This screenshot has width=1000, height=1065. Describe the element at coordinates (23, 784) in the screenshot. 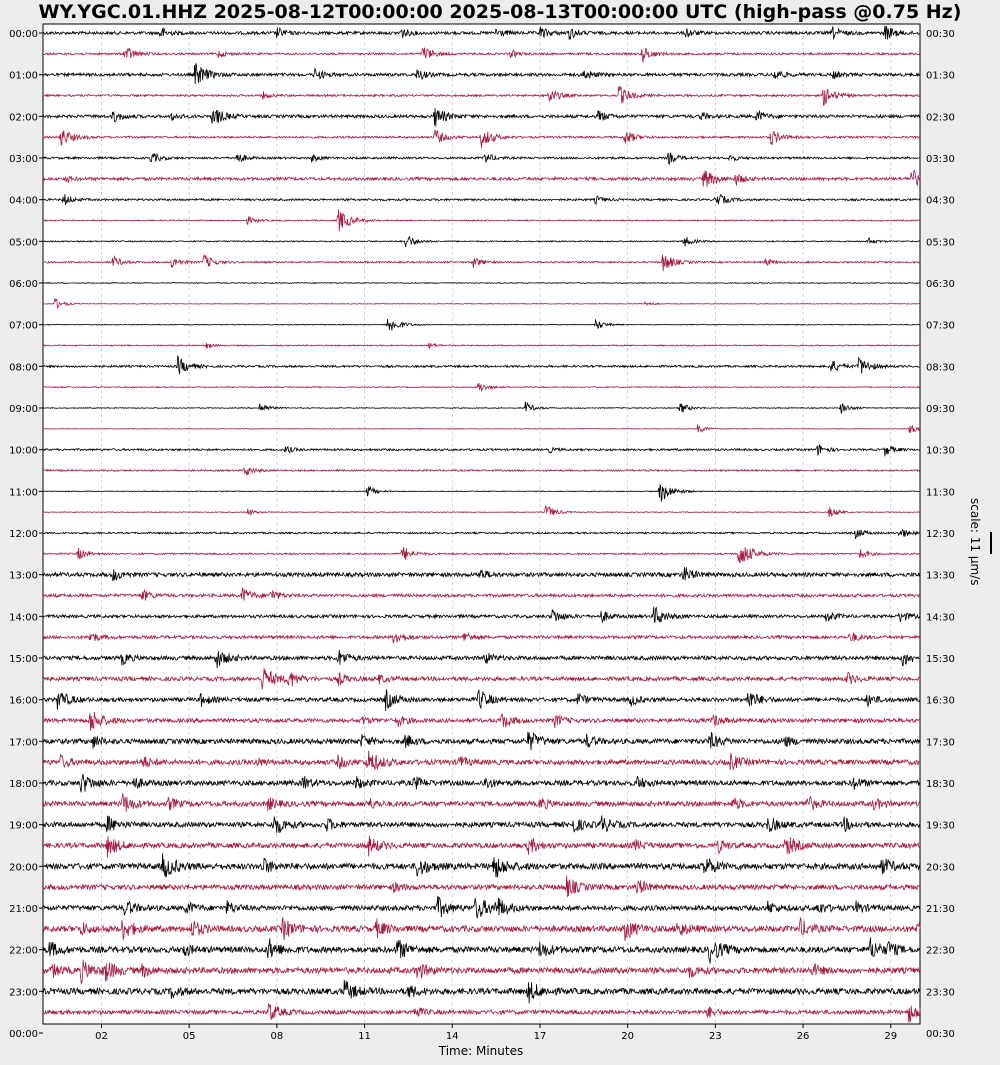

I see `left-time-label: 18:00` at that location.